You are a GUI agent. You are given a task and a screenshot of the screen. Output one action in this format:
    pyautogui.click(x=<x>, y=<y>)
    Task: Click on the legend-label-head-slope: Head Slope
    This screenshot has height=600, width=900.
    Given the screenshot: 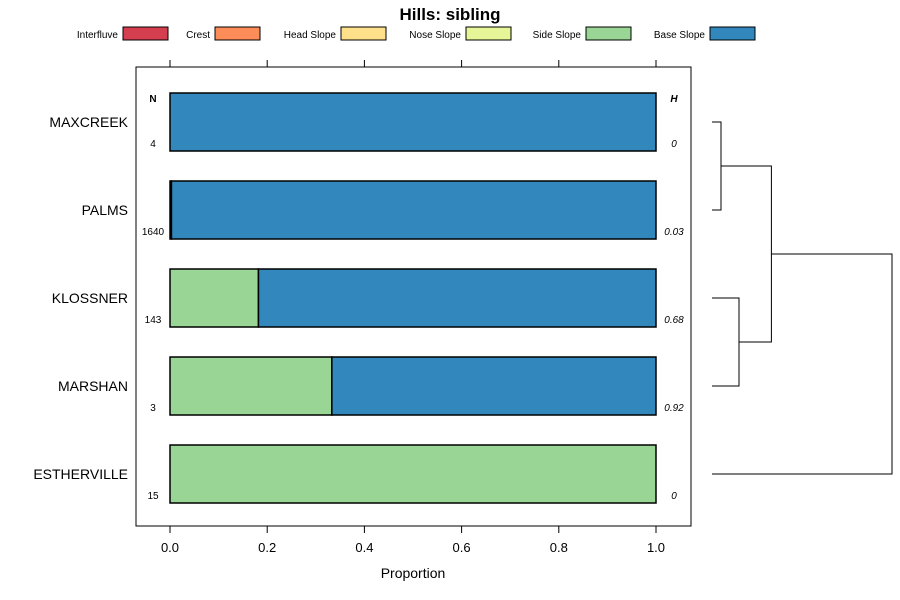 What is the action you would take?
    pyautogui.click(x=310, y=35)
    